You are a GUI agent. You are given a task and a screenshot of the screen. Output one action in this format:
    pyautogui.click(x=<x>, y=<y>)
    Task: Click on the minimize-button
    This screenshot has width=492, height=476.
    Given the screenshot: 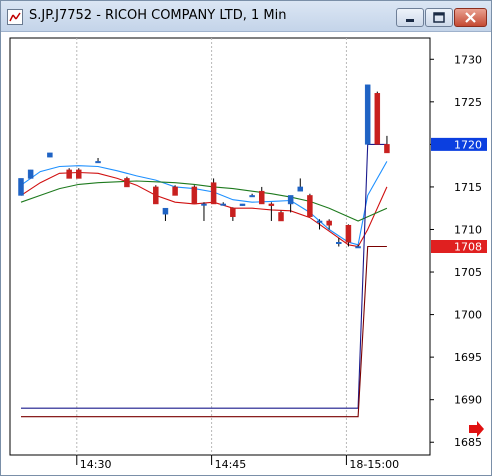 What is the action you would take?
    pyautogui.click(x=410, y=17)
    